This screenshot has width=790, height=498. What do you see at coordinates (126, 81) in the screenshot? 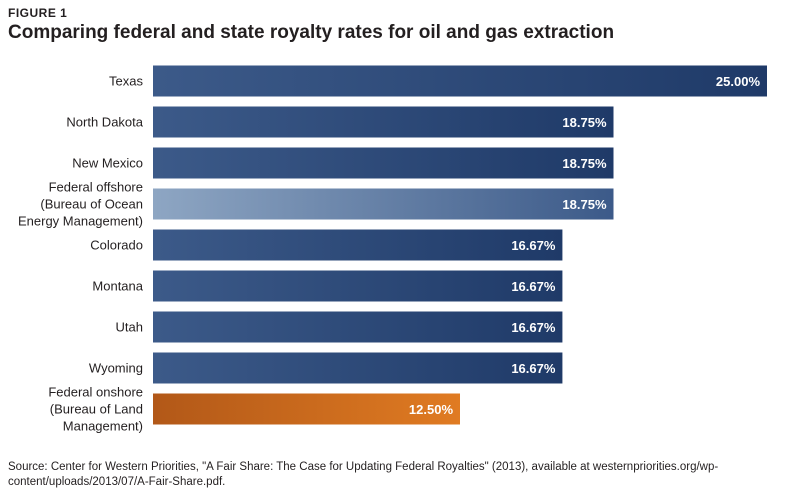
I see `category-label: Texas` at bounding box center [126, 81].